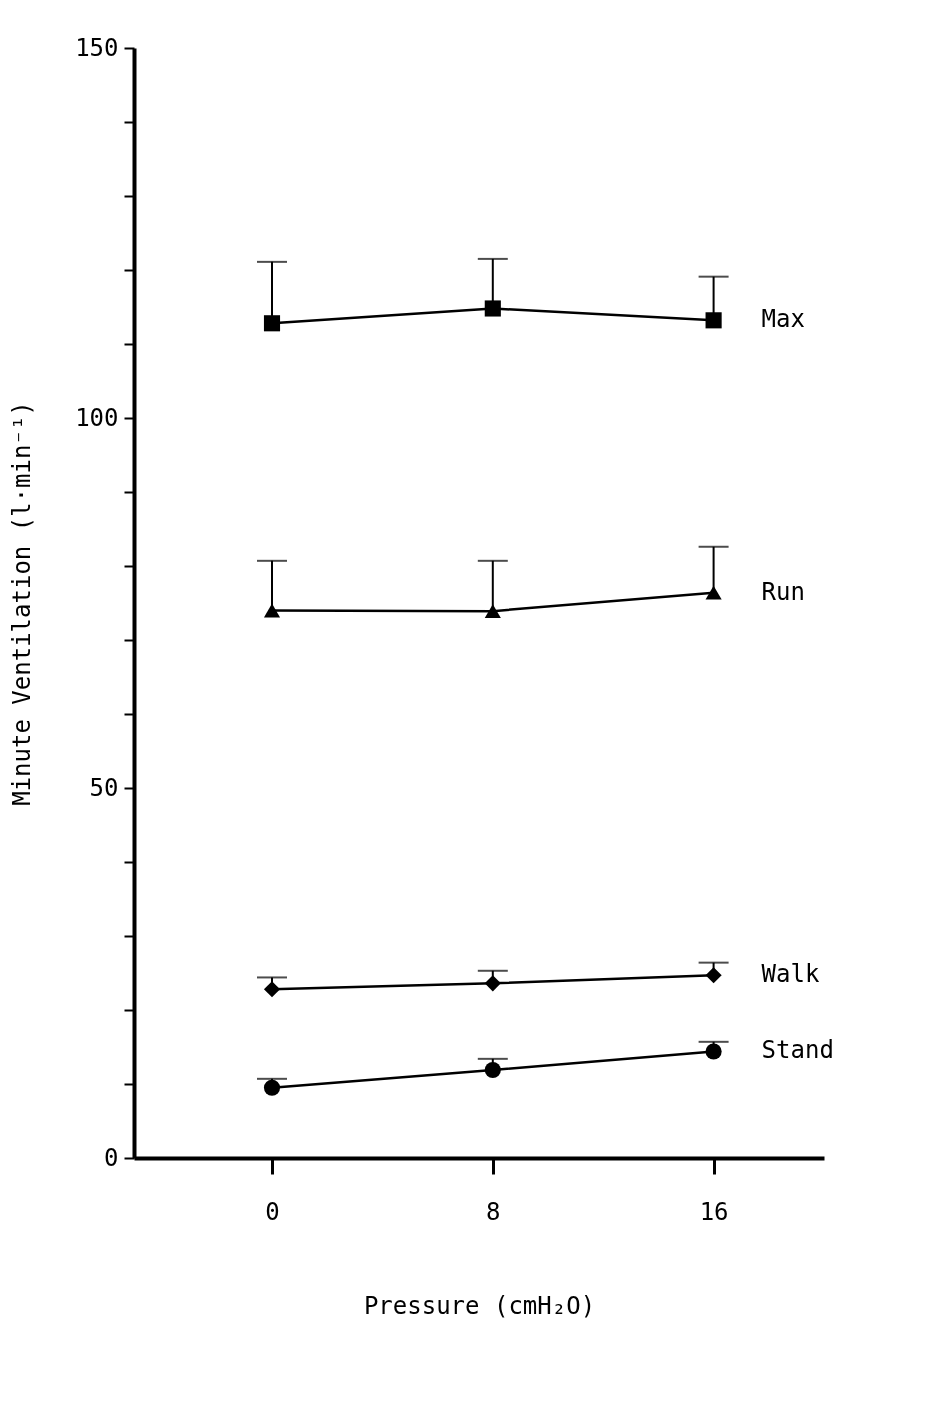 This screenshot has width=925, height=1412. I want to click on series-label: Walk, so click(790, 974).